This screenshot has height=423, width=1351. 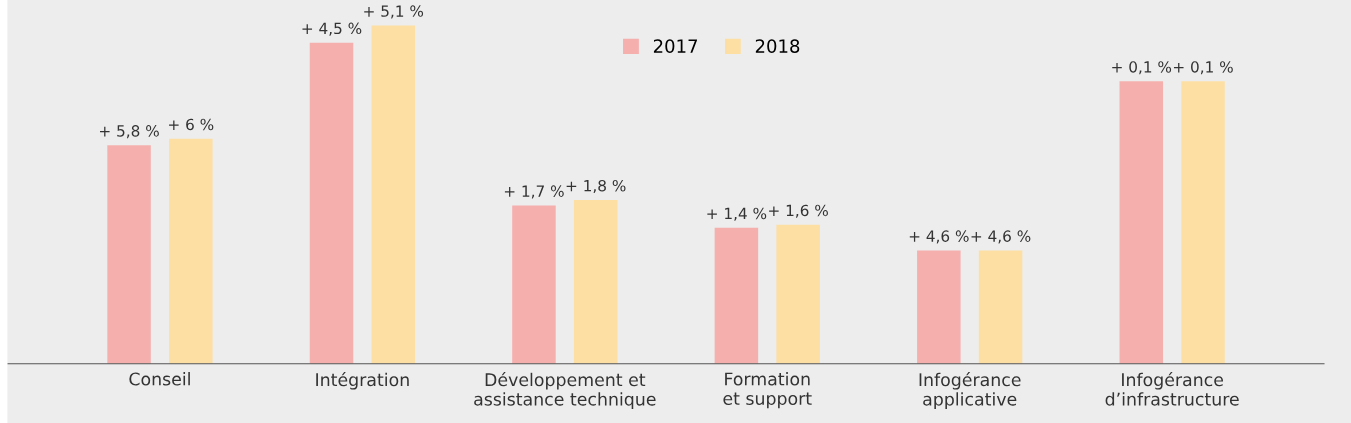 What do you see at coordinates (970, 391) in the screenshot?
I see `x-tick-label: Infogérance applicative` at bounding box center [970, 391].